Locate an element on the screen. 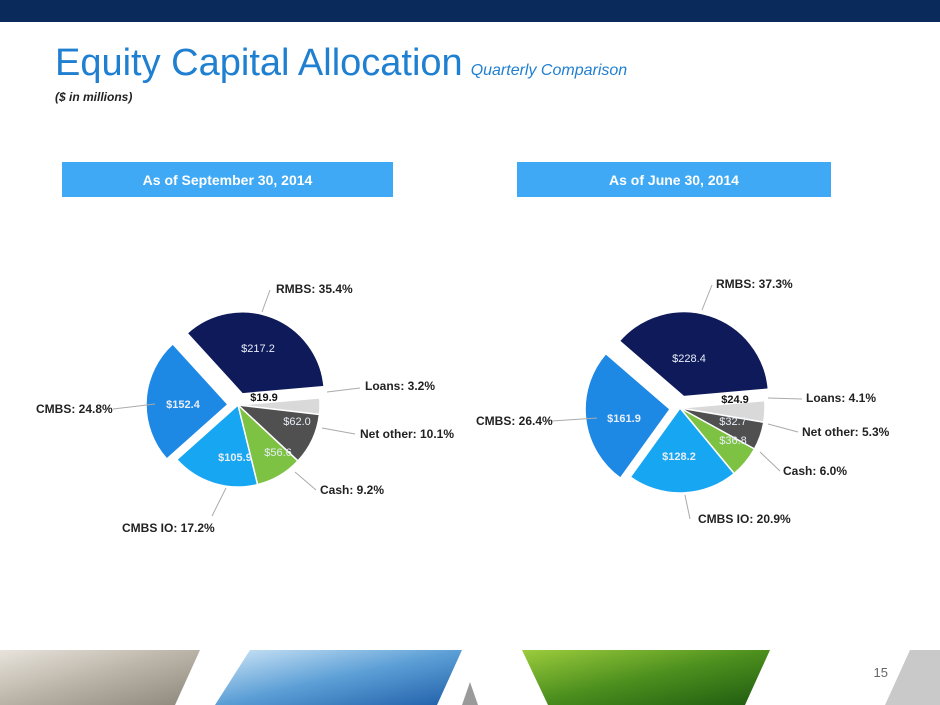 Image resolution: width=940 pixels, height=705 pixels. value-label-cash: $56.6 is located at coordinates (278, 453).